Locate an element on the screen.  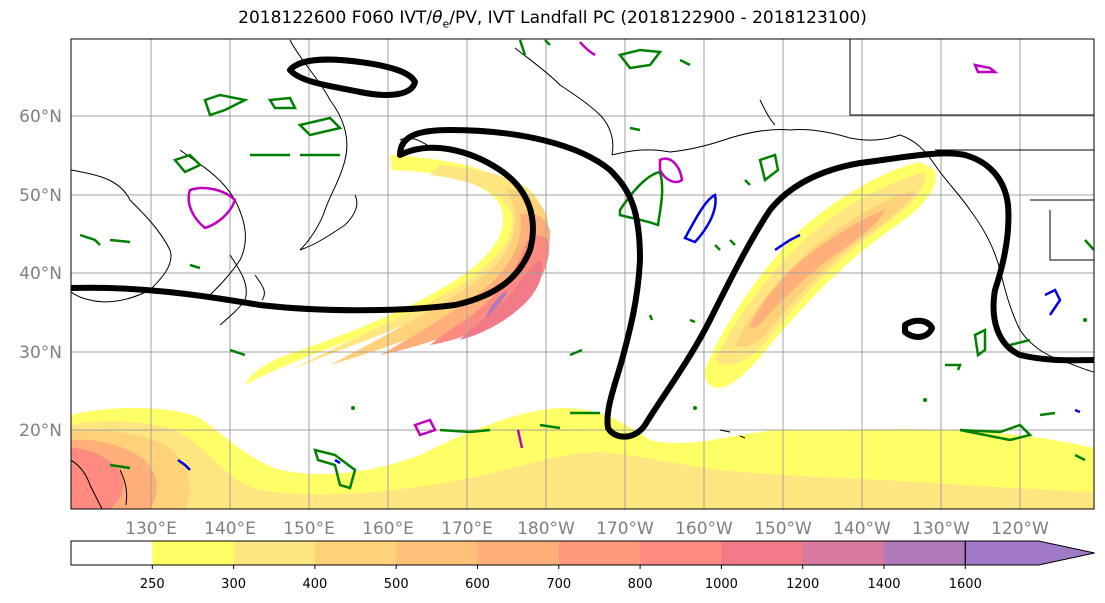
lat-label: 50°N is located at coordinates (40, 196).